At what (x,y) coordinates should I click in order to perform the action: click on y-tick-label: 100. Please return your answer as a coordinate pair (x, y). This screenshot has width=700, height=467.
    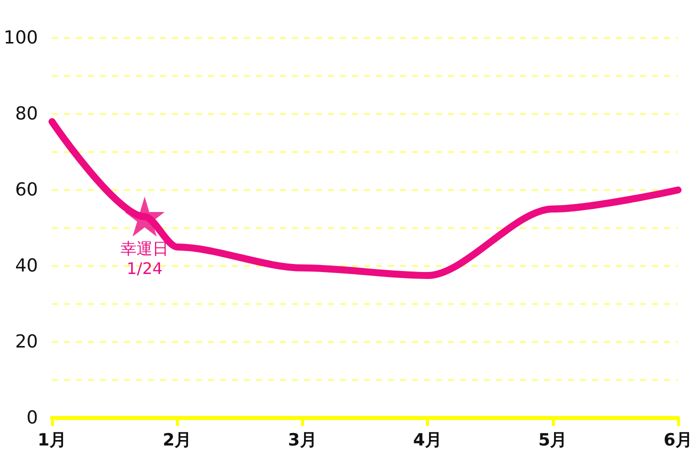
    Looking at the image, I should click on (21, 38).